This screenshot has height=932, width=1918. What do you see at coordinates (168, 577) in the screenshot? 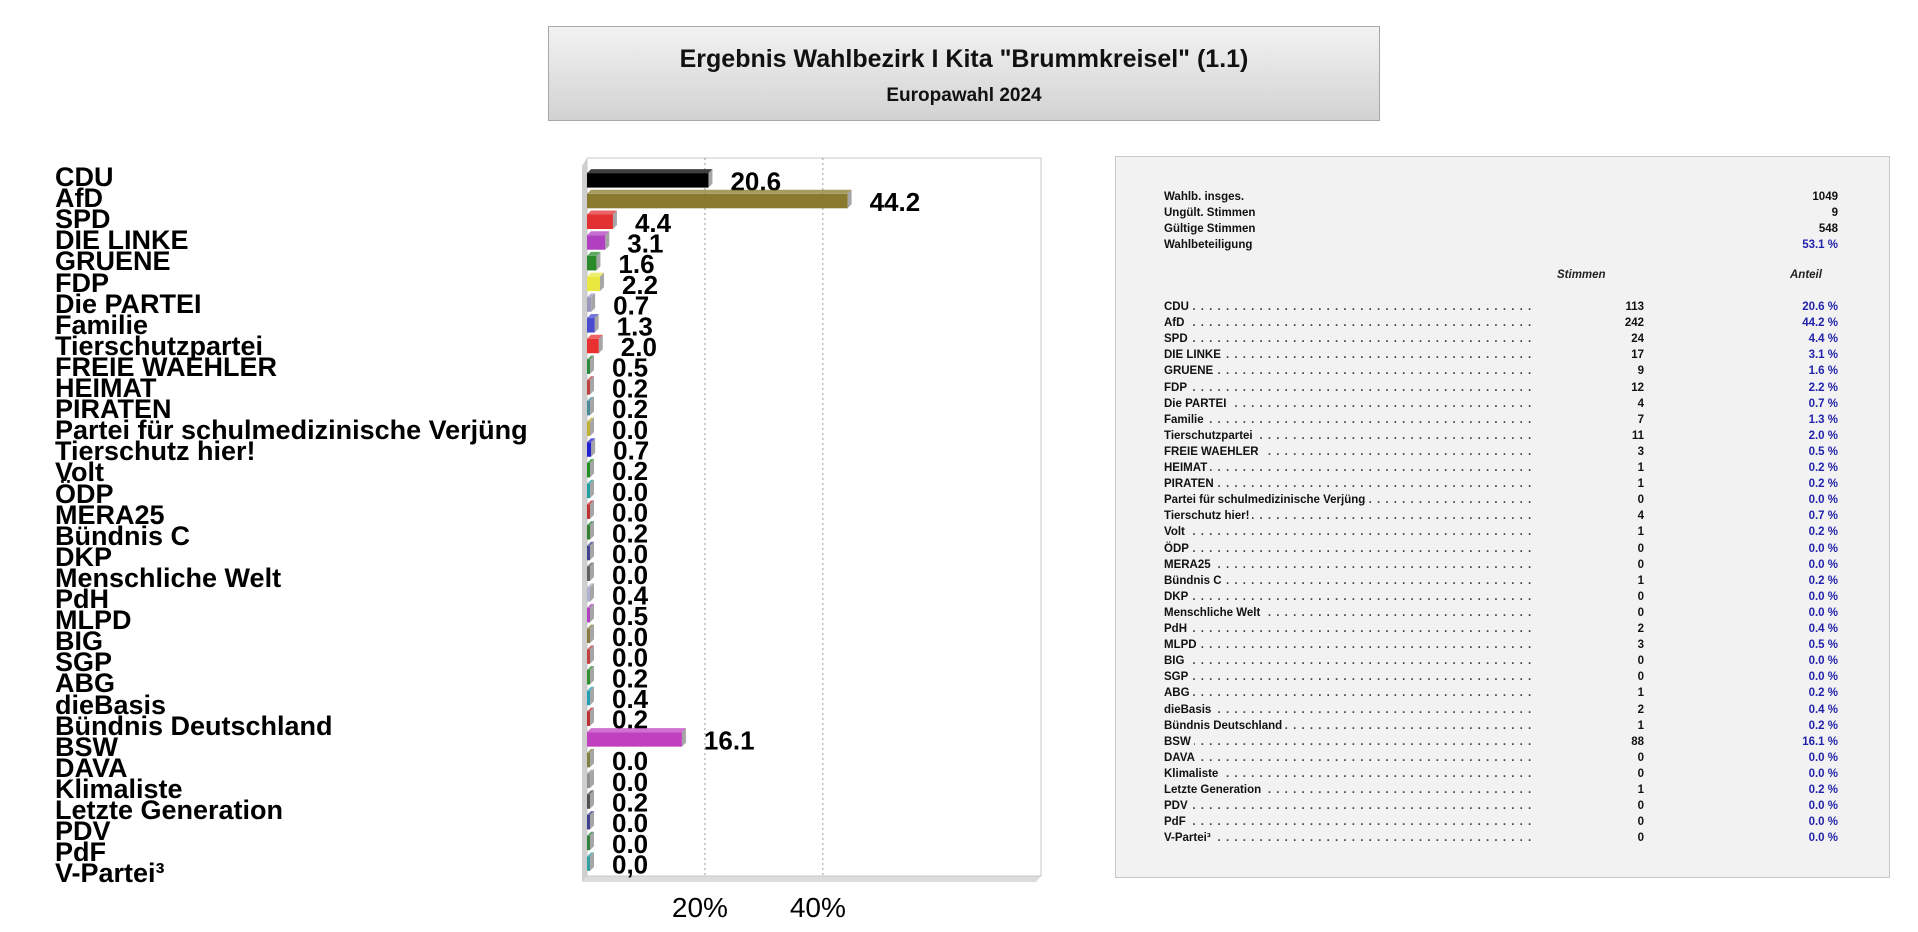
I see `party-label: Menschliche Welt` at bounding box center [168, 577].